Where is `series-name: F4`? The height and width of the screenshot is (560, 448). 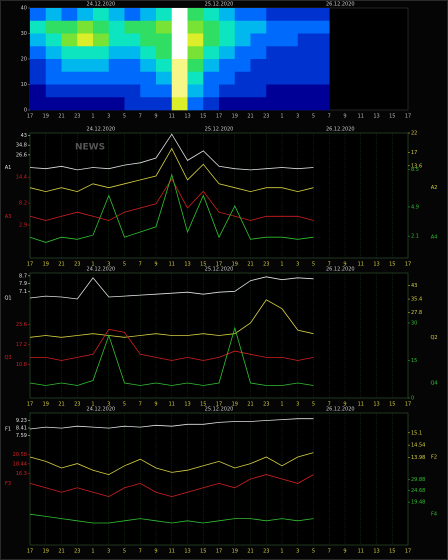 series-name: F4 is located at coordinates (434, 515).